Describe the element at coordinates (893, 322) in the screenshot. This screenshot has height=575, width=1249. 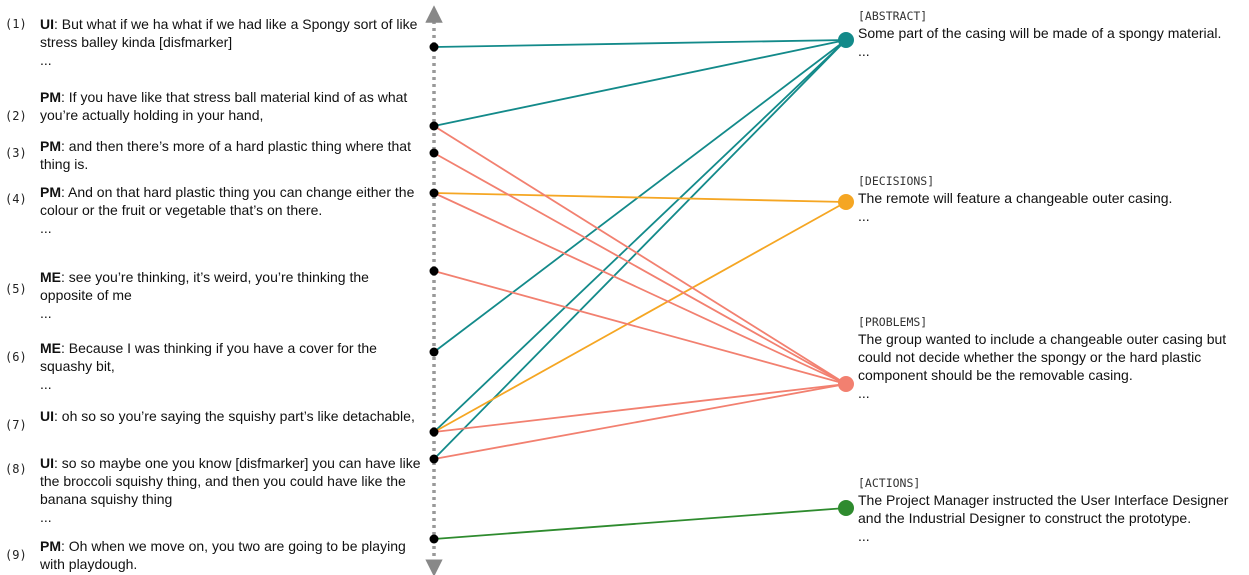
I see `summary-tag: [PROBLEMS]` at that location.